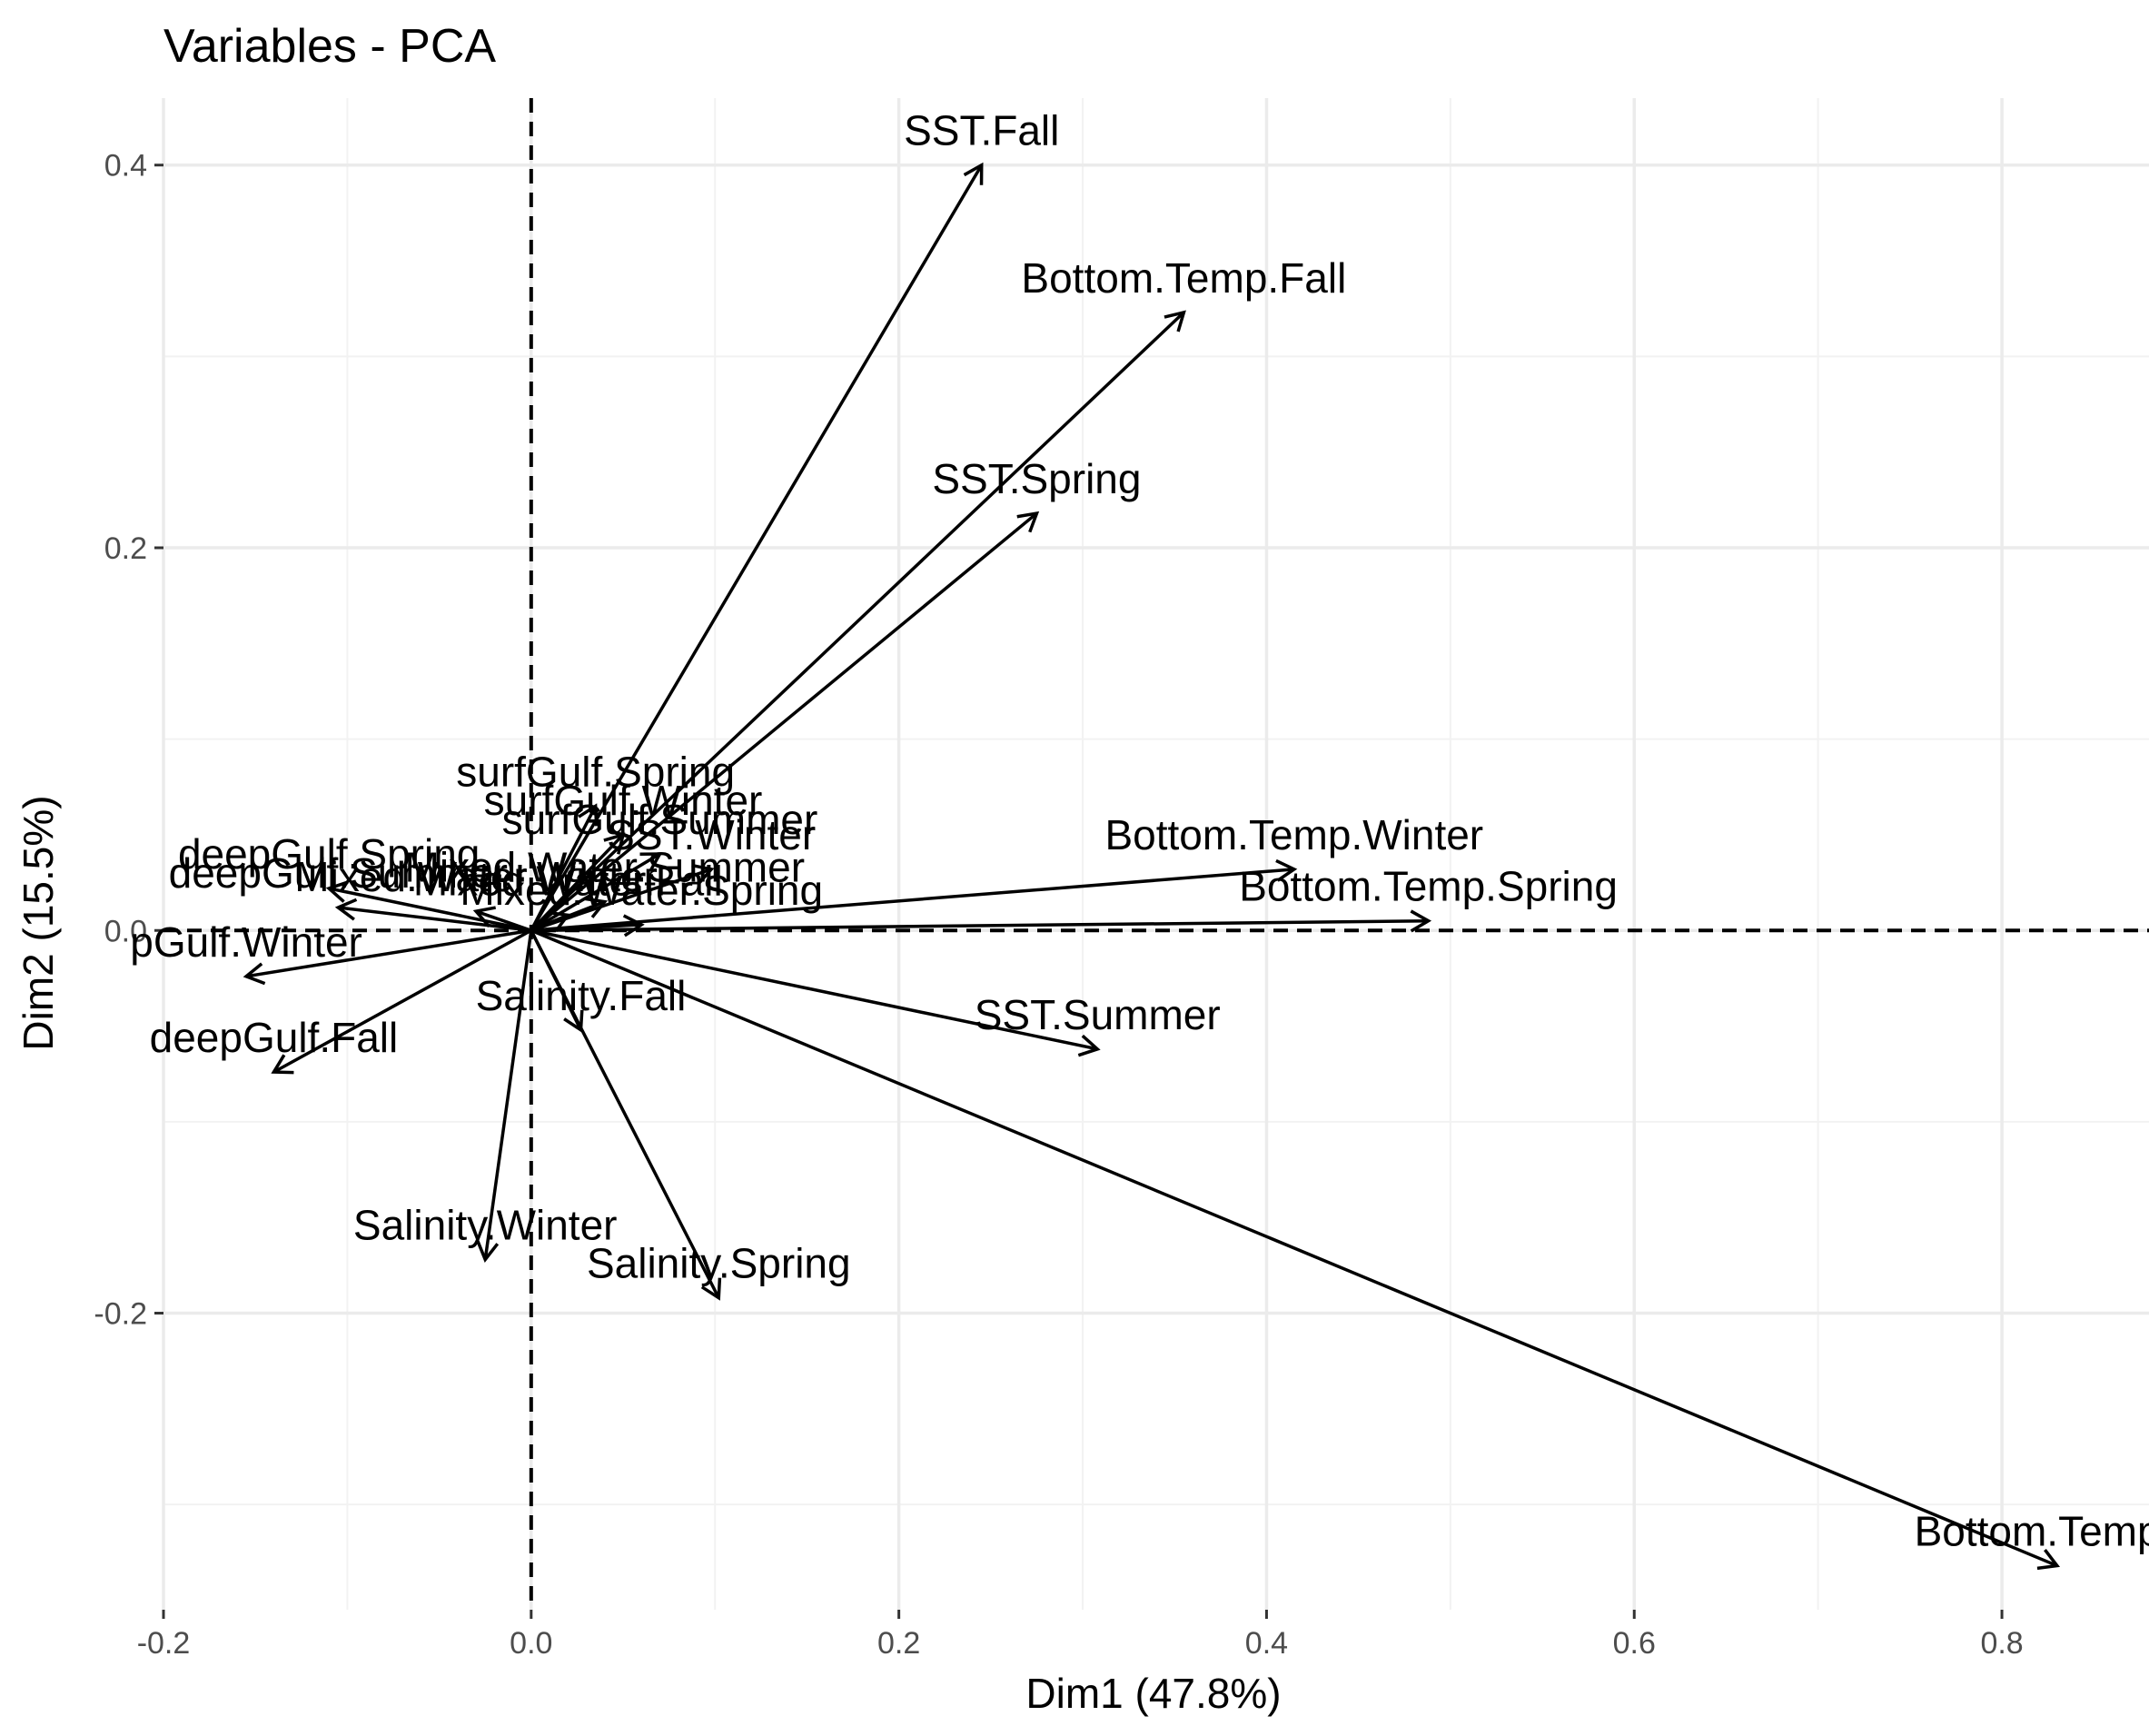 Image resolution: width=2149 pixels, height=1736 pixels. Describe the element at coordinates (38, 922) in the screenshot. I see `y-axis-title: Dim2 (15.5%)` at that location.